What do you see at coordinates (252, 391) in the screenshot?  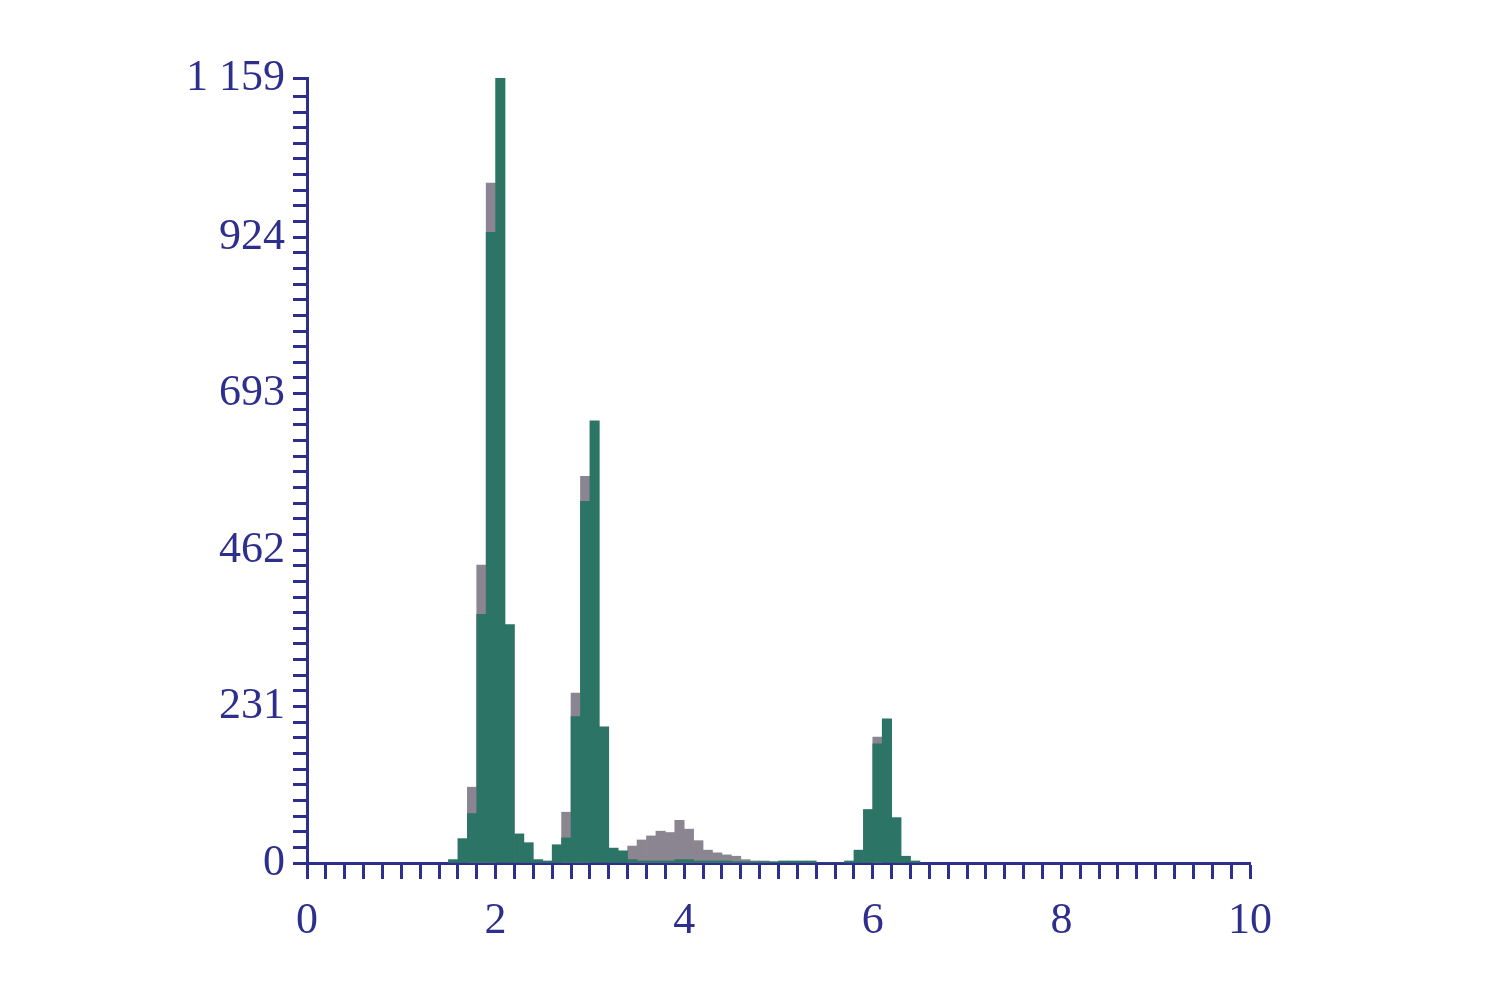 I see `y-tick-label: 693` at bounding box center [252, 391].